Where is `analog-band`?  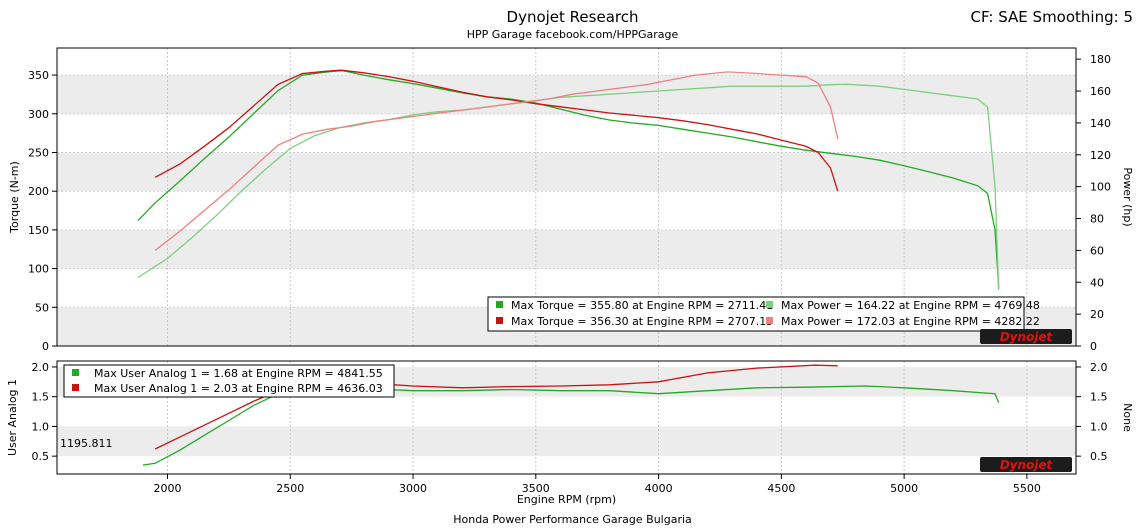 analog-band is located at coordinates (566, 441).